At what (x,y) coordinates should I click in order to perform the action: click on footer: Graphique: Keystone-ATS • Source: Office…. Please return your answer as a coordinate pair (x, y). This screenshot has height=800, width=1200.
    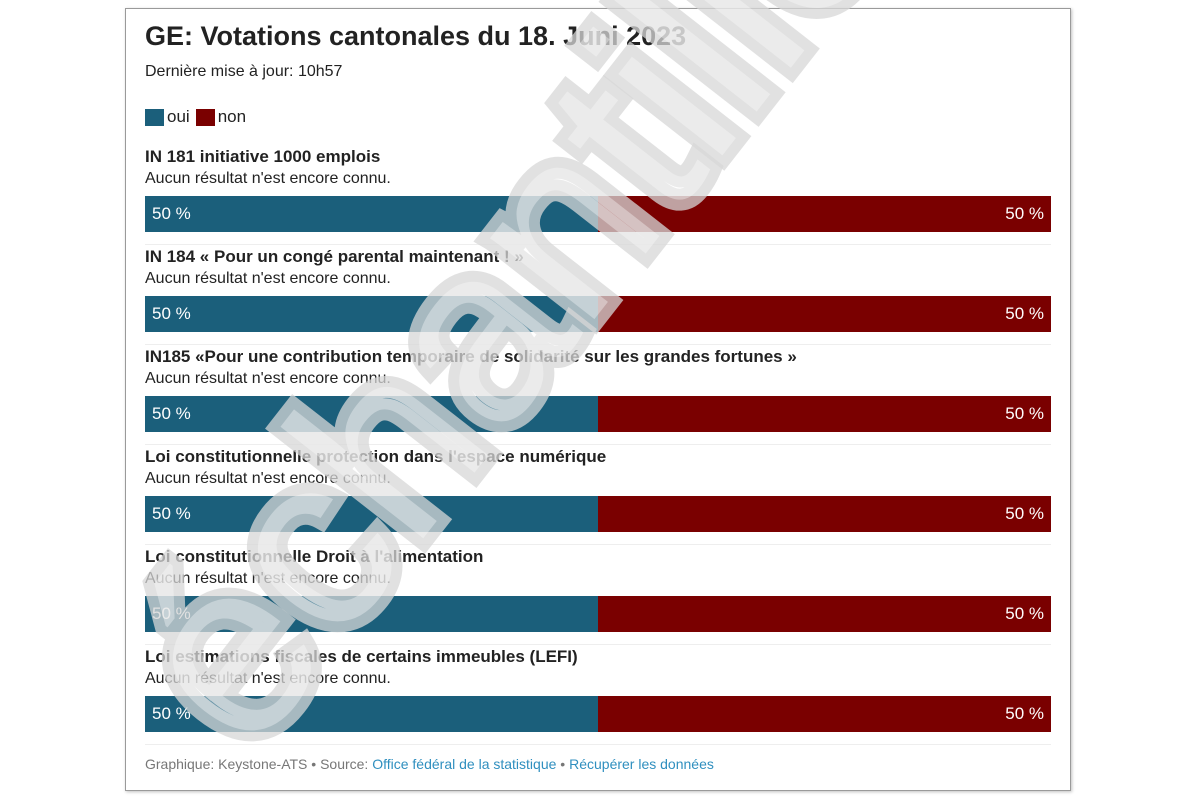
    Looking at the image, I should click on (429, 764).